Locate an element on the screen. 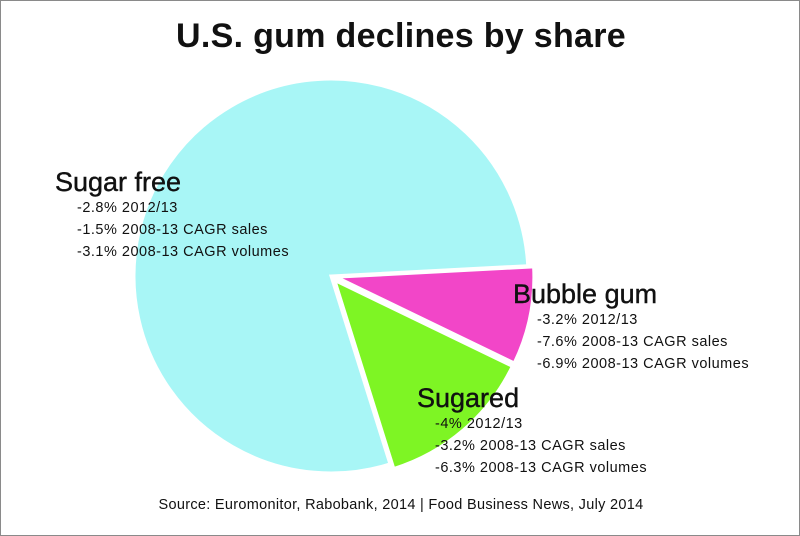 This screenshot has height=536, width=800. slice-note: -7.6% 2008-13 CAGR sales is located at coordinates (632, 342).